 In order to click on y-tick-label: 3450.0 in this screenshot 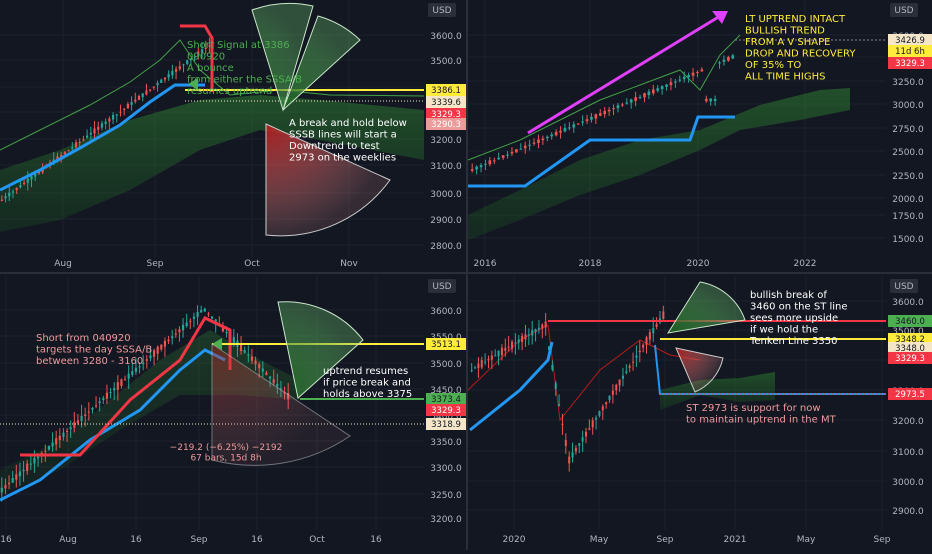, I will do `click(446, 391)`.